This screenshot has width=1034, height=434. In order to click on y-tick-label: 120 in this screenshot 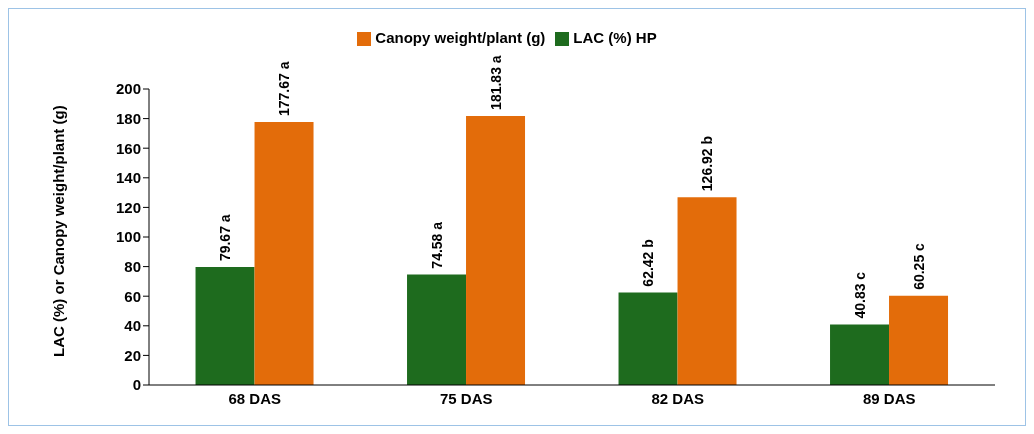, I will do `click(128, 207)`.